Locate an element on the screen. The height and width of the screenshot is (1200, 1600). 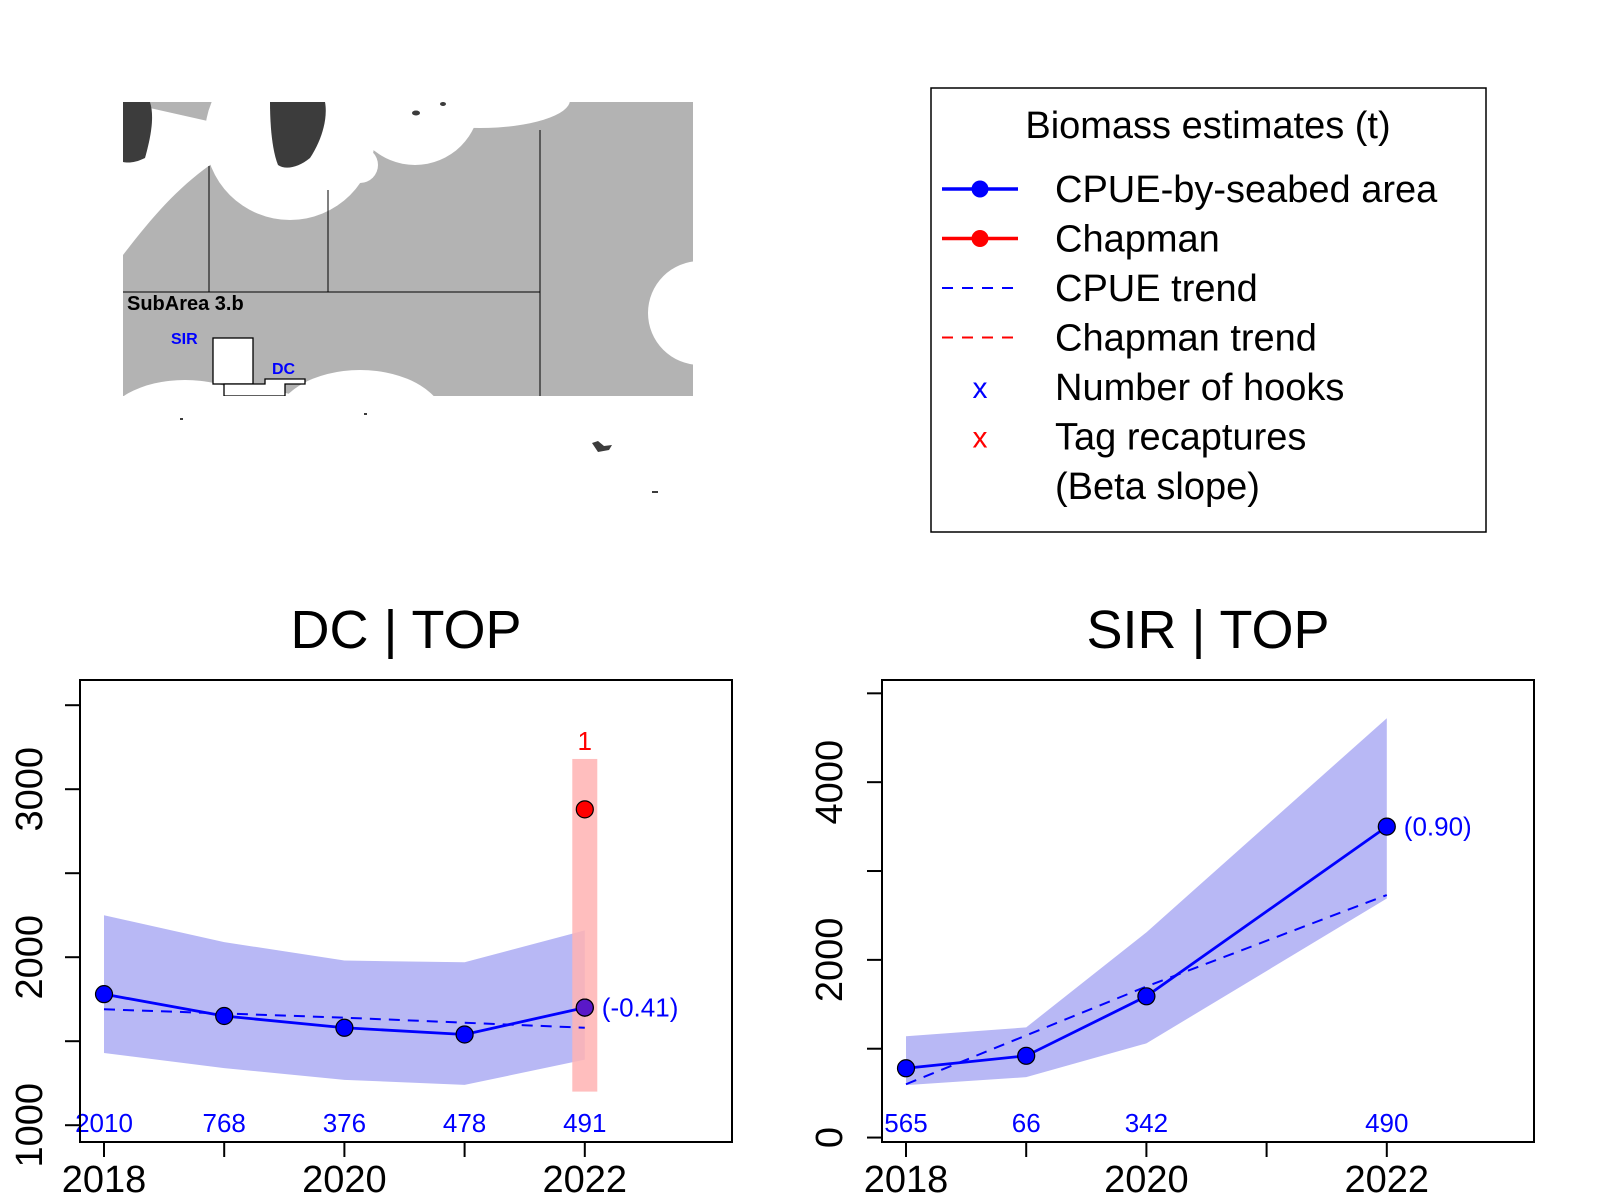
legend-label: (Beta slope) is located at coordinates (1157, 487).